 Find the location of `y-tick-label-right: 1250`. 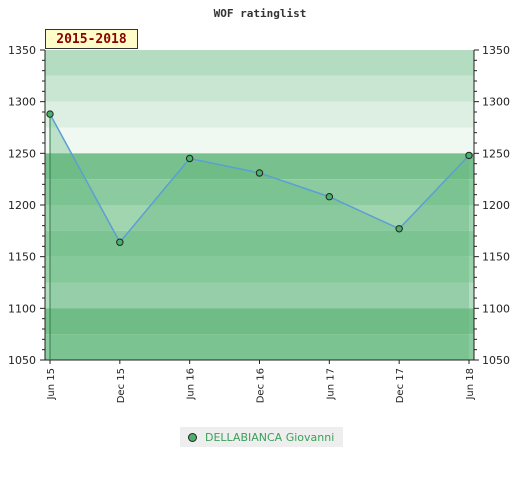

y-tick-label-right: 1250 is located at coordinates (496, 153).